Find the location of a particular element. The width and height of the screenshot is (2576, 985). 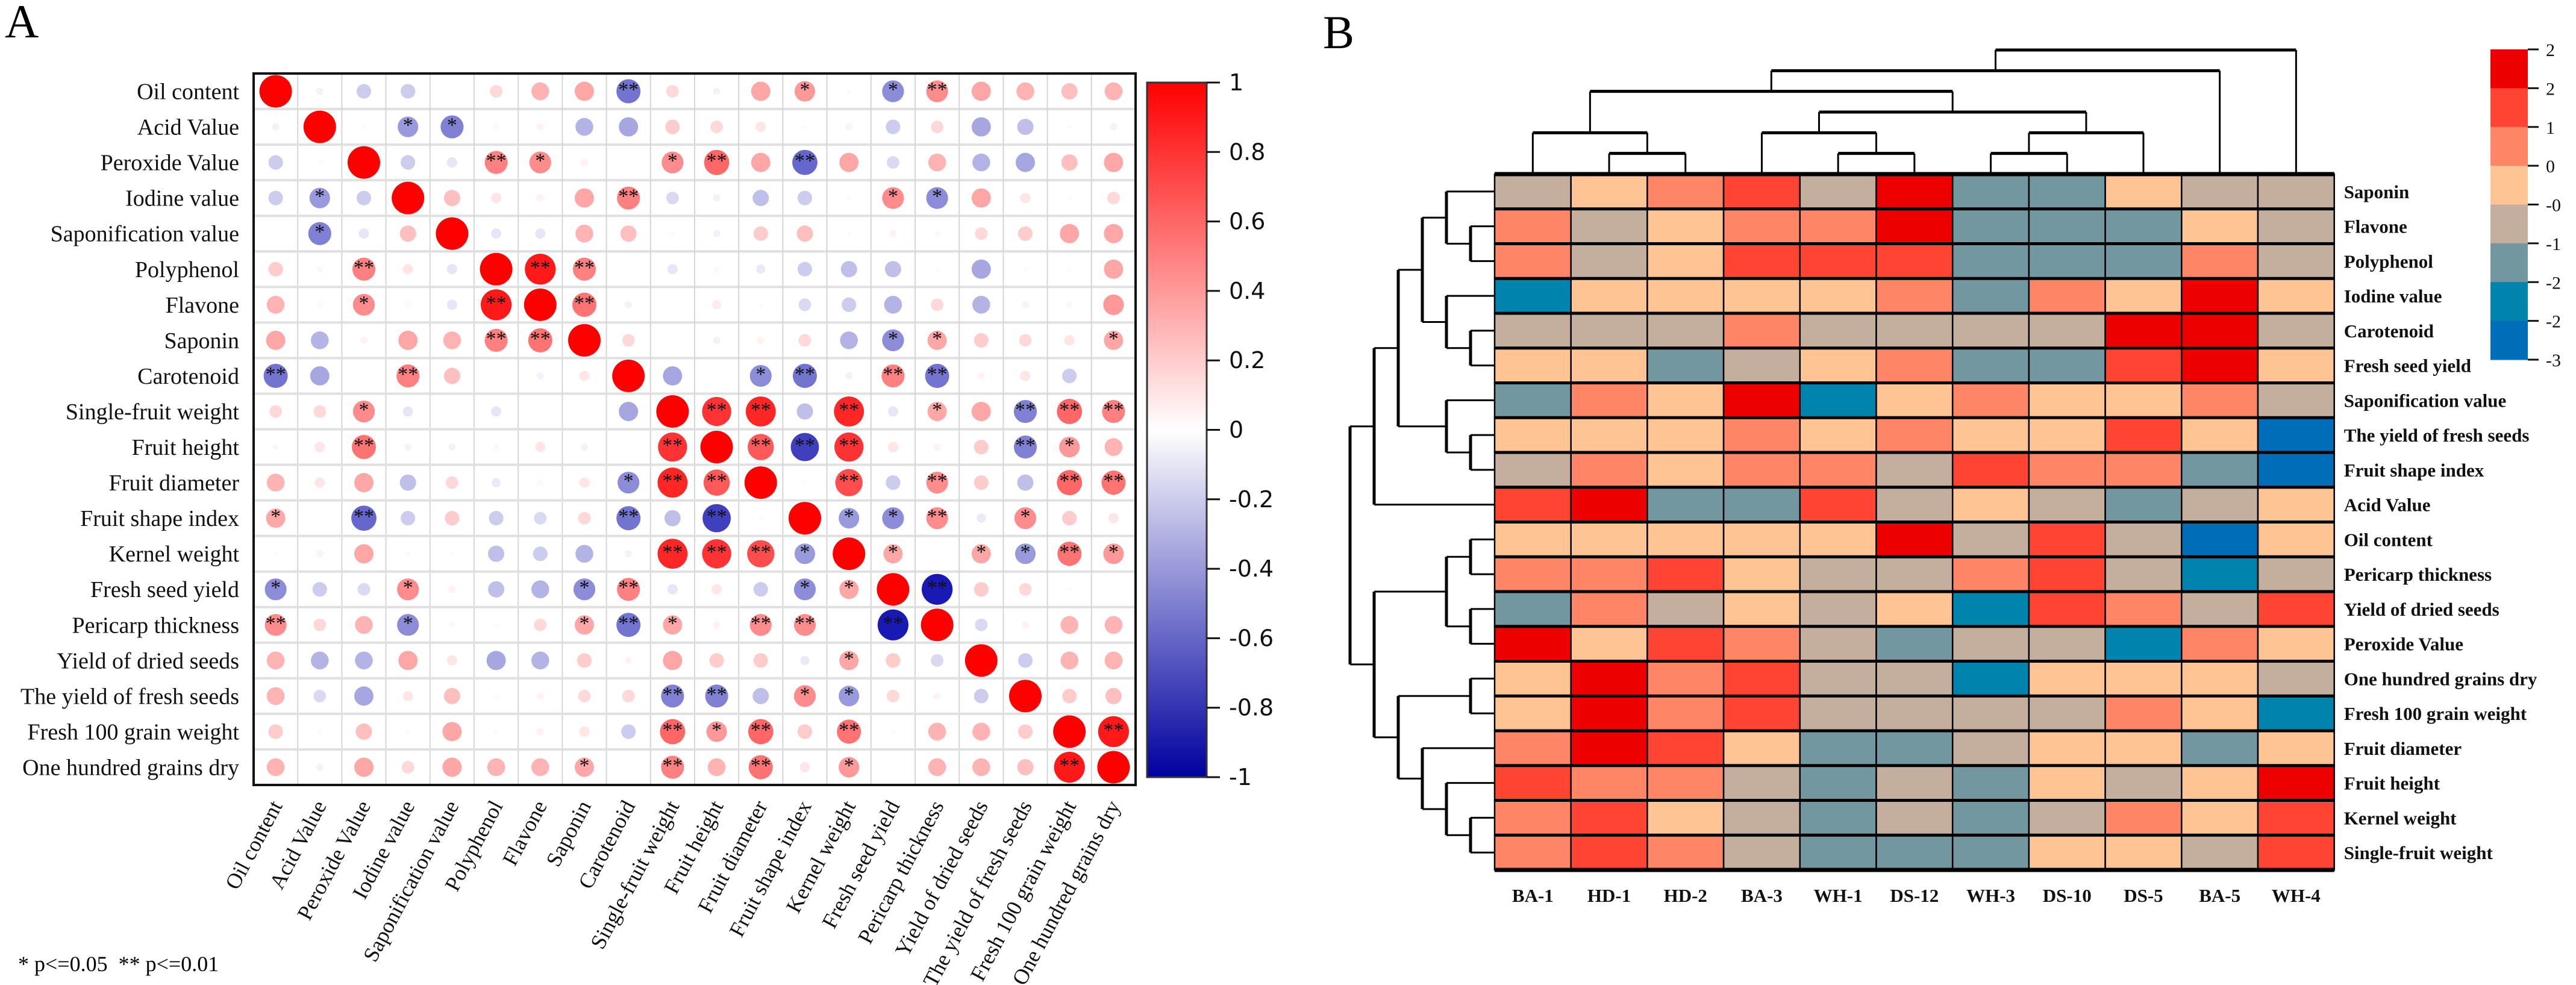

row-label: Fresh 100 grain weight is located at coordinates (134, 732).